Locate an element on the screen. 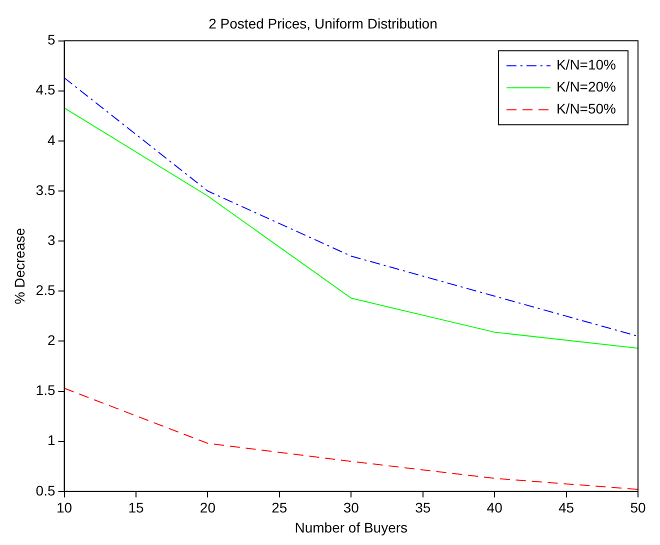 The image size is (660, 545). x-tick-label: 15 is located at coordinates (136, 508).